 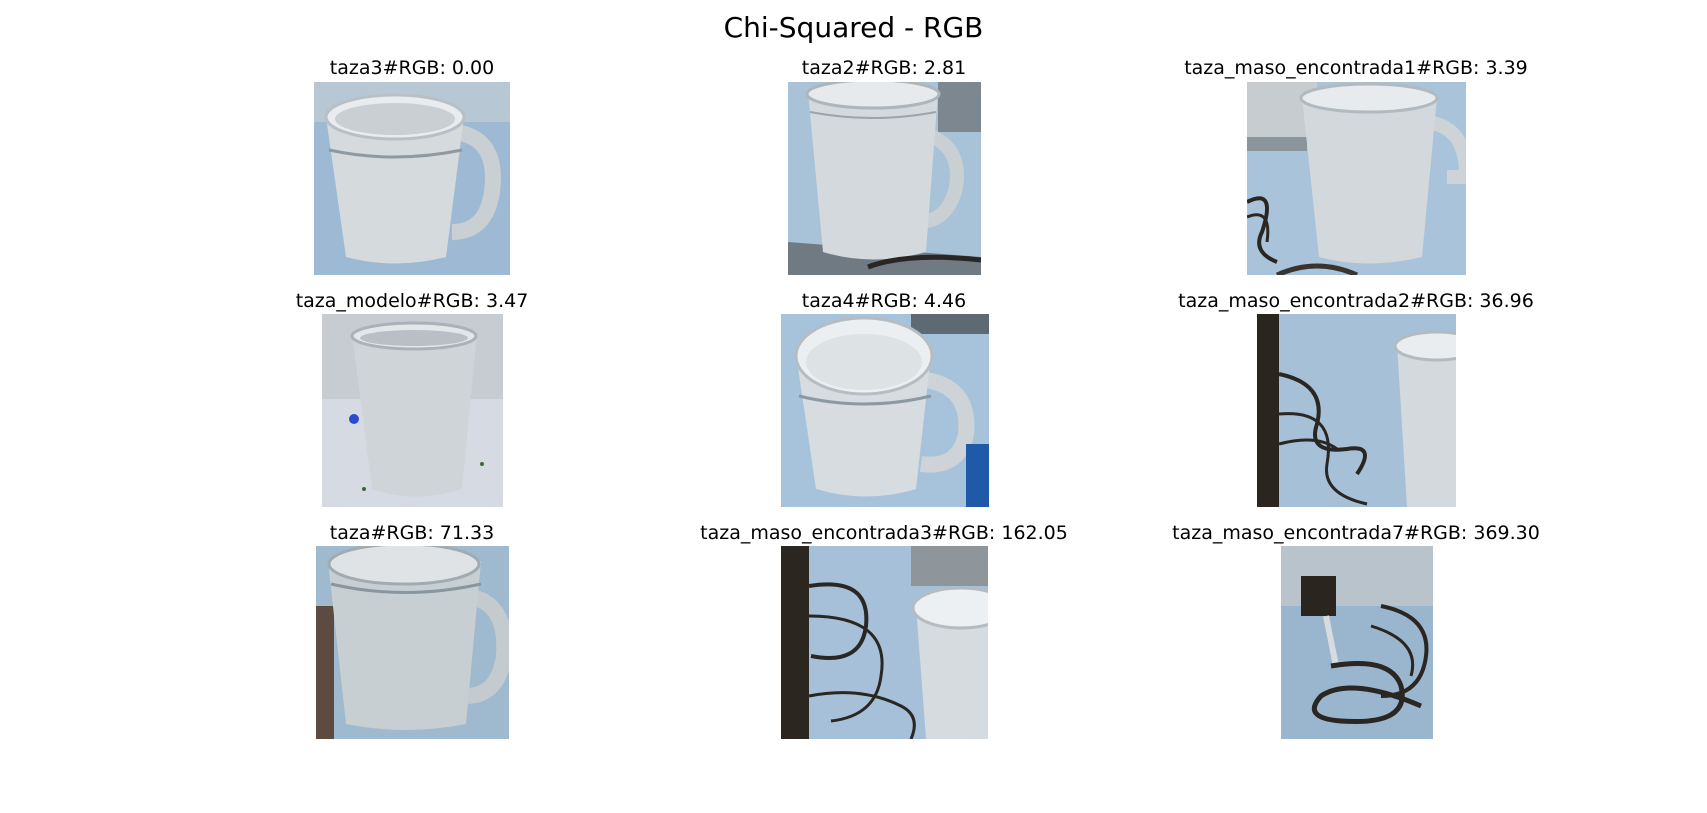 What do you see at coordinates (853, 27) in the screenshot?
I see `figure-title: Chi-Squared - RGB` at bounding box center [853, 27].